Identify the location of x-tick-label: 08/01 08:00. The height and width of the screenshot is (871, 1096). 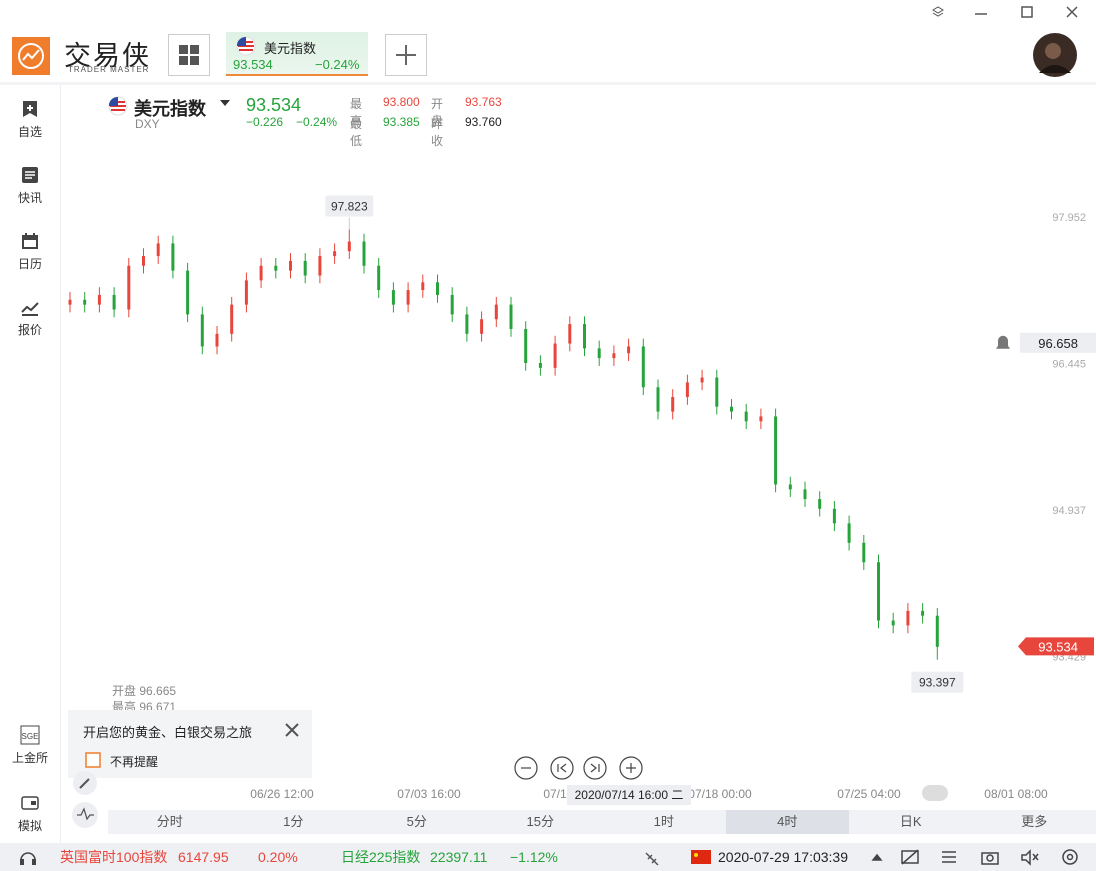
(1016, 794).